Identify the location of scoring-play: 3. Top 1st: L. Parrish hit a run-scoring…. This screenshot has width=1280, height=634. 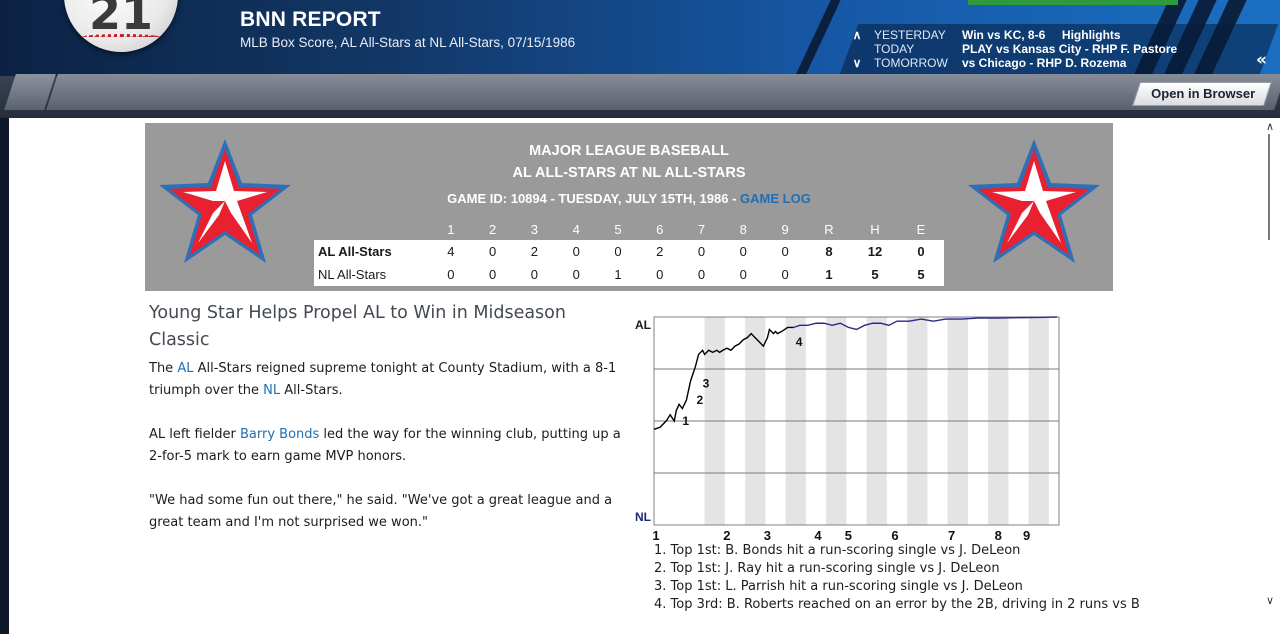
(838, 586).